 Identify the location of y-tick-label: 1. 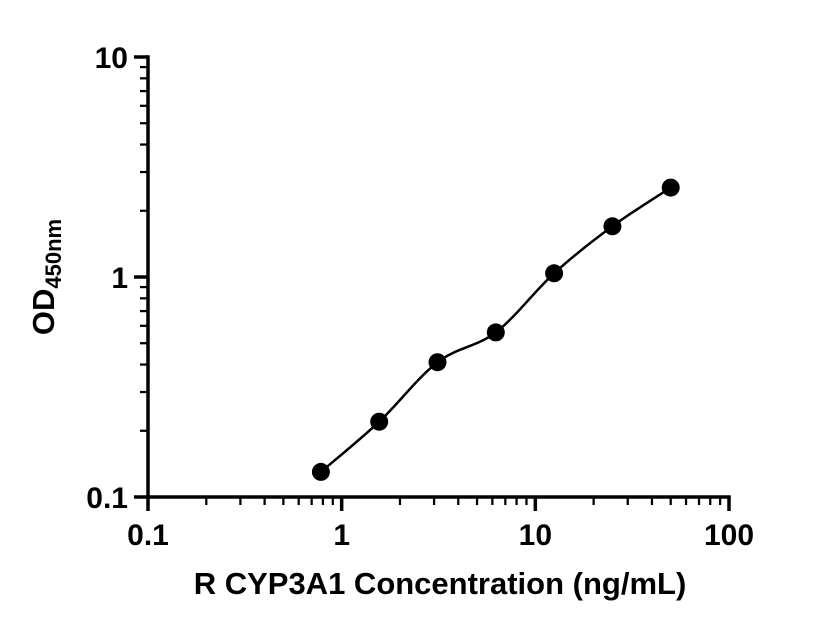
(119, 278).